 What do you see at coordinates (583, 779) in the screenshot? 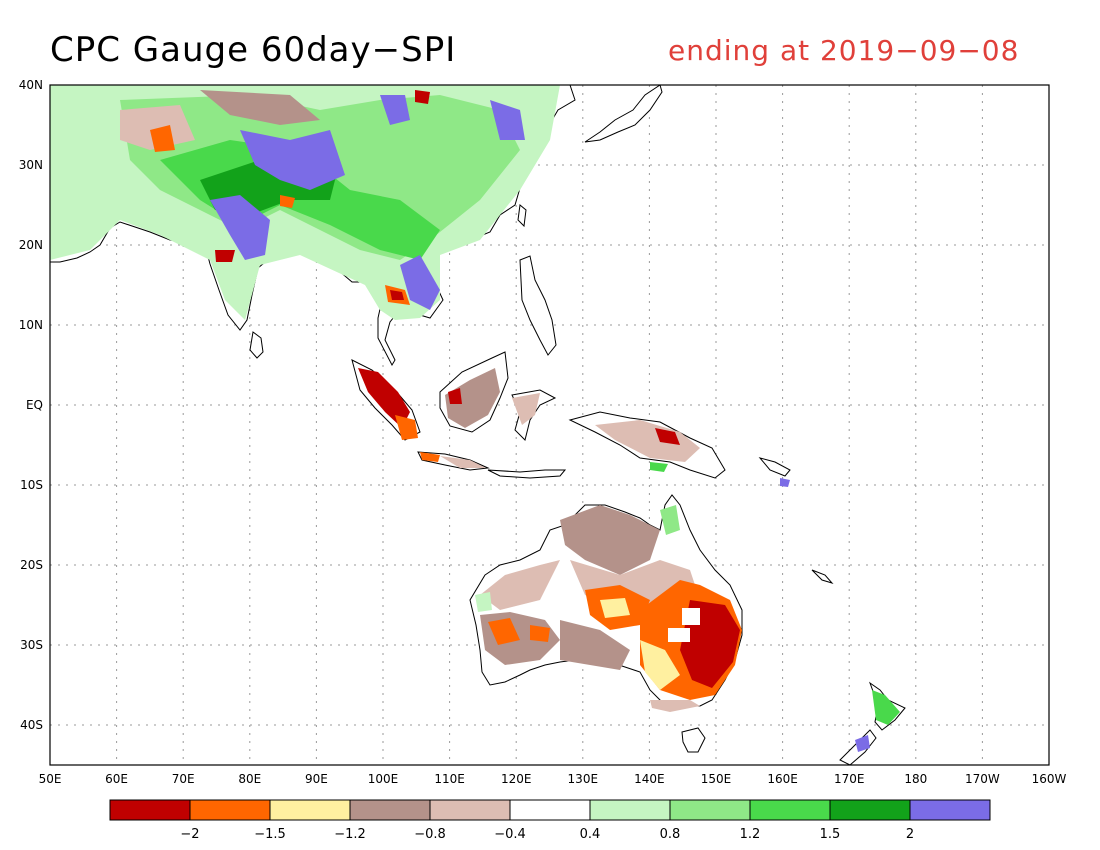
I see `longitude-tick-label: 130E` at bounding box center [583, 779].